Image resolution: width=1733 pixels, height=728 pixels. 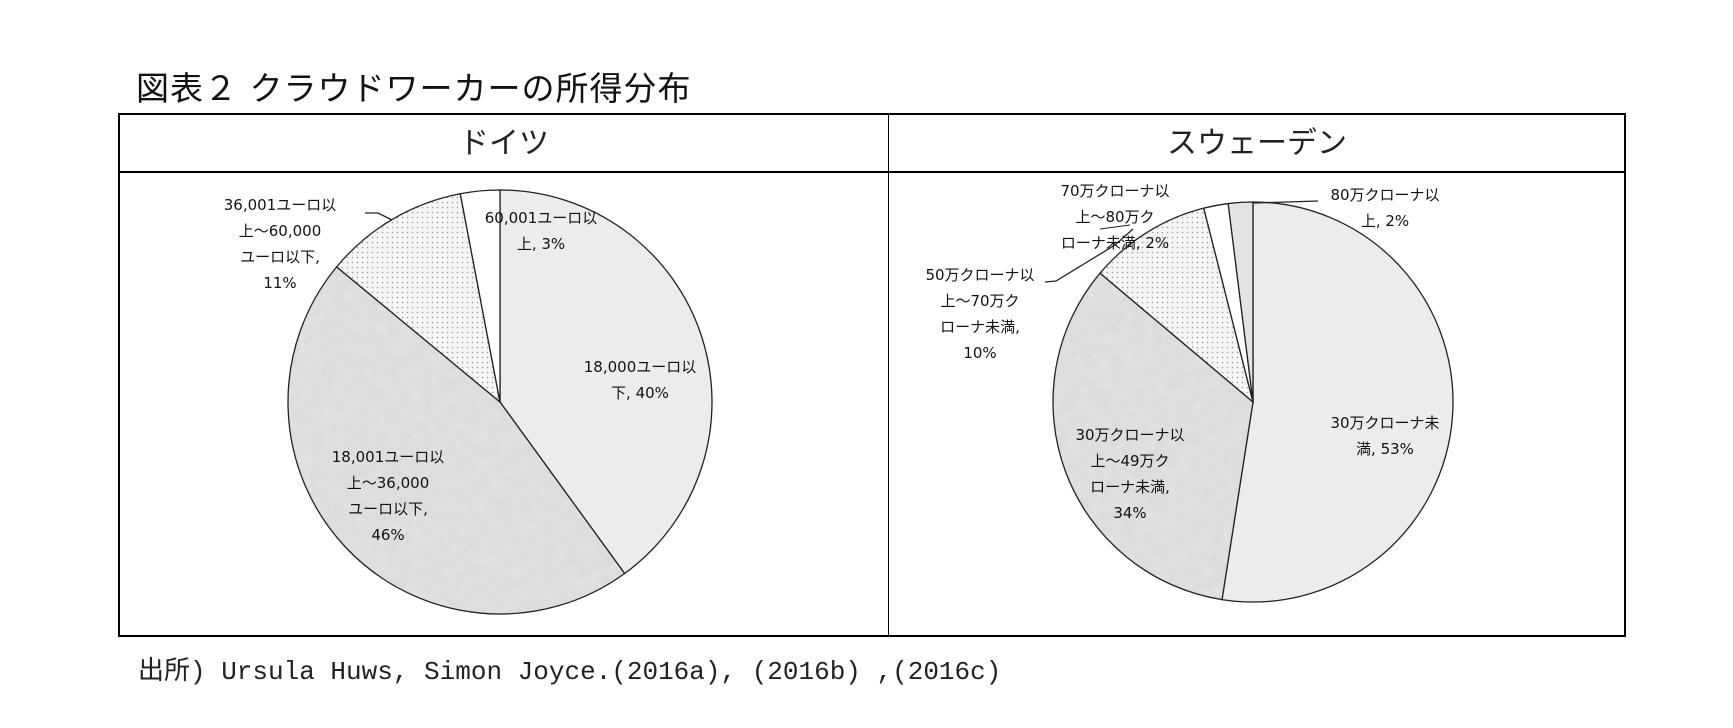 What do you see at coordinates (1130, 513) in the screenshot?
I see `label-line: 34%` at bounding box center [1130, 513].